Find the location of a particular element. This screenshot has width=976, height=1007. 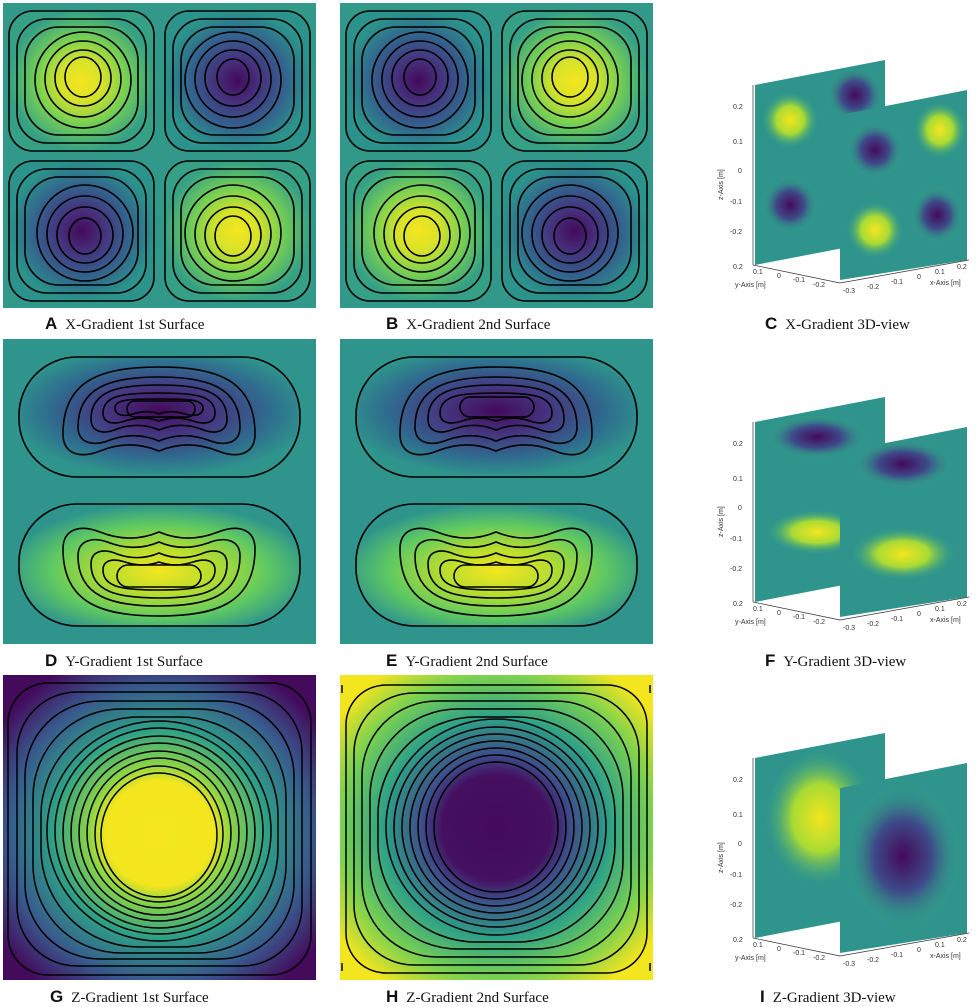

contour-plot-g is located at coordinates (159, 827).